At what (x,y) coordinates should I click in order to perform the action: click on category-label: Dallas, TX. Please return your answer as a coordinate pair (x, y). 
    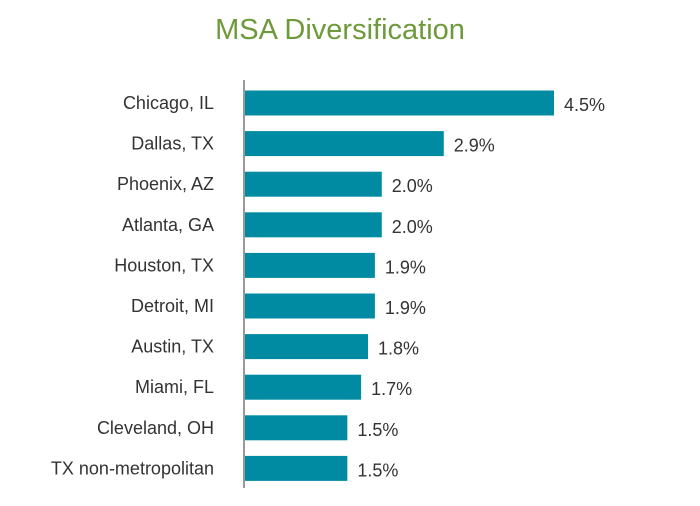
    Looking at the image, I should click on (172, 144).